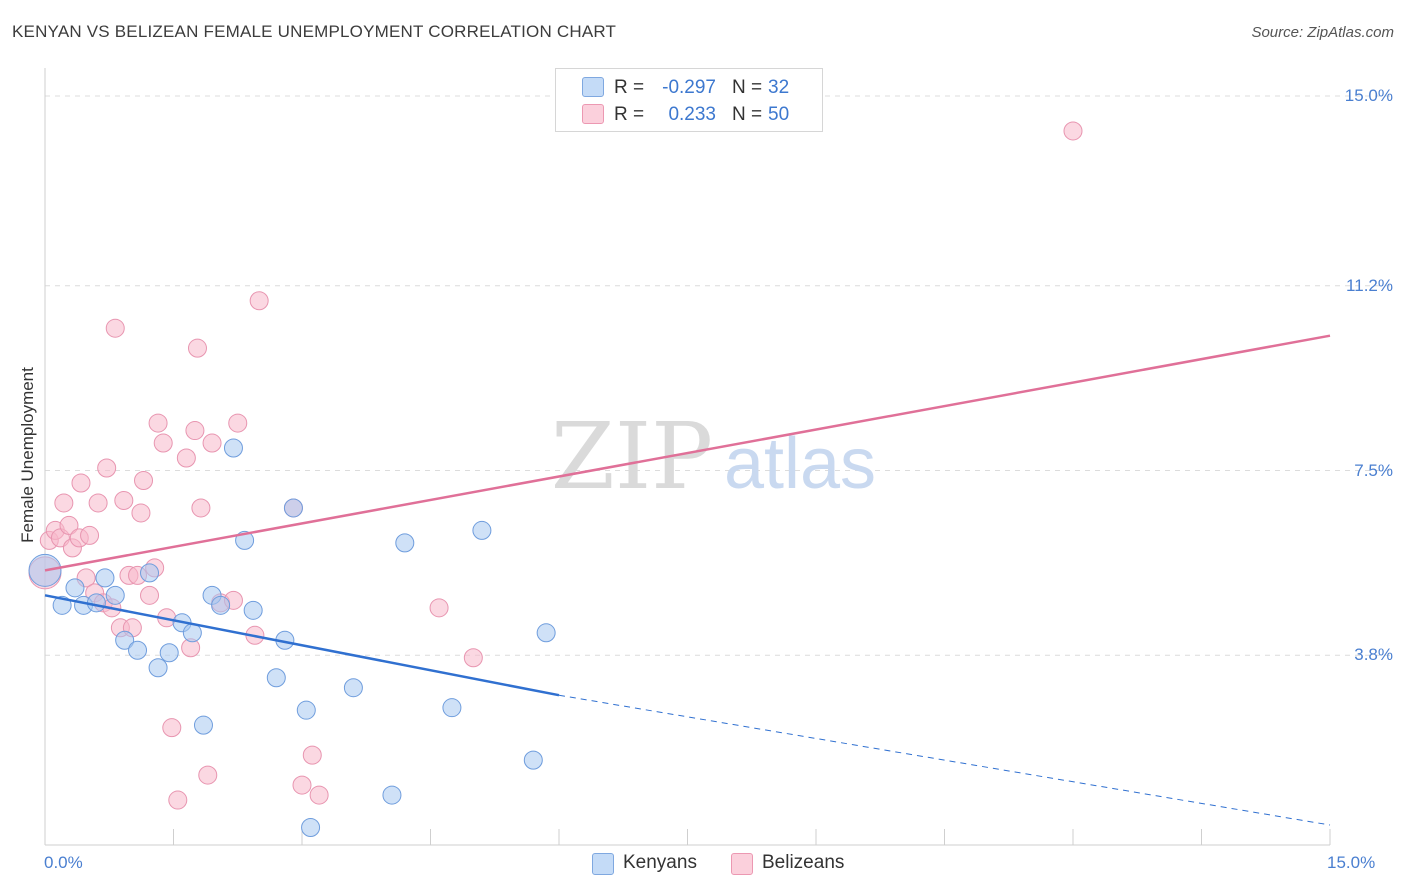  What do you see at coordinates (1322, 32) in the screenshot?
I see `source-label: Source: ZipAtlas.com` at bounding box center [1322, 32].